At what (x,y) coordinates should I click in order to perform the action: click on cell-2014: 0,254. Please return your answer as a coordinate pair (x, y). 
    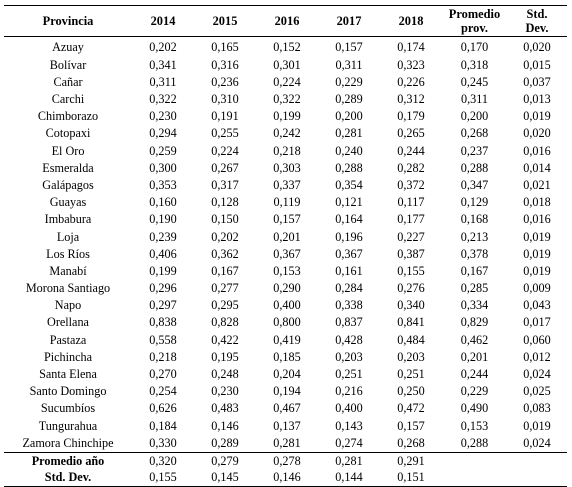
    Looking at the image, I should click on (163, 391).